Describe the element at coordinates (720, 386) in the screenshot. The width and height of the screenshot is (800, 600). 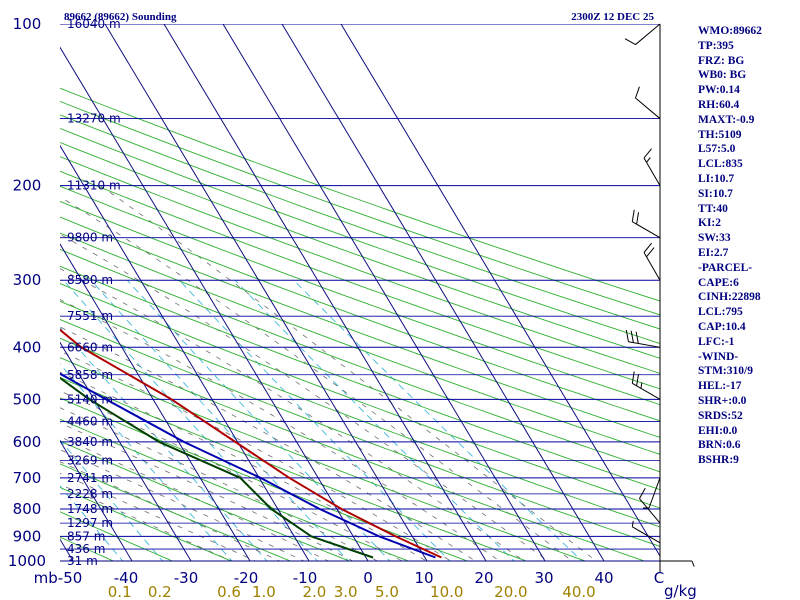
I see `index-item: HEL:-17` at that location.